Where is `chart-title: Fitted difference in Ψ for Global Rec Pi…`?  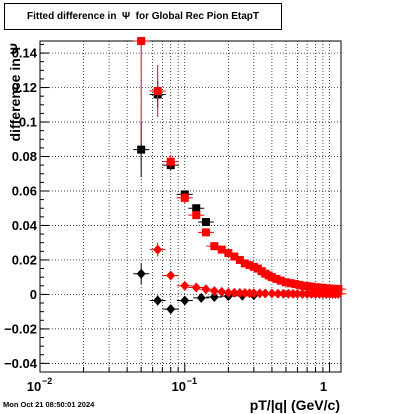
chart-title: Fitted difference in Ψ for Global Rec Pi… is located at coordinates (143, 16).